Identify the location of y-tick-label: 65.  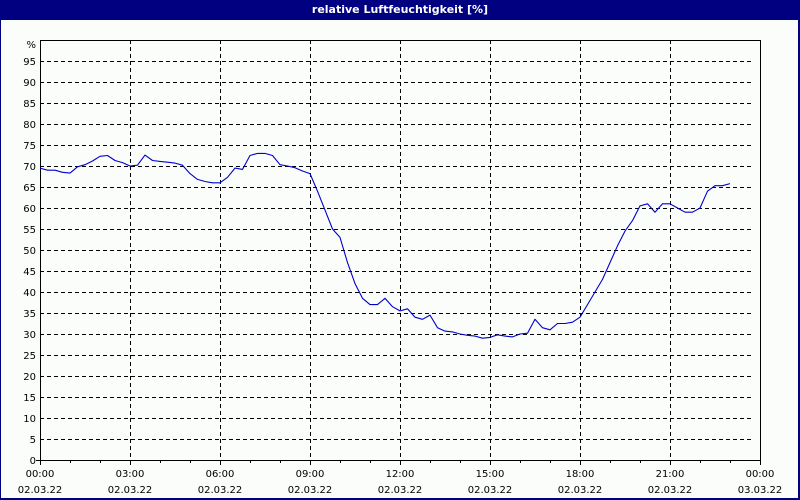
(29, 188).